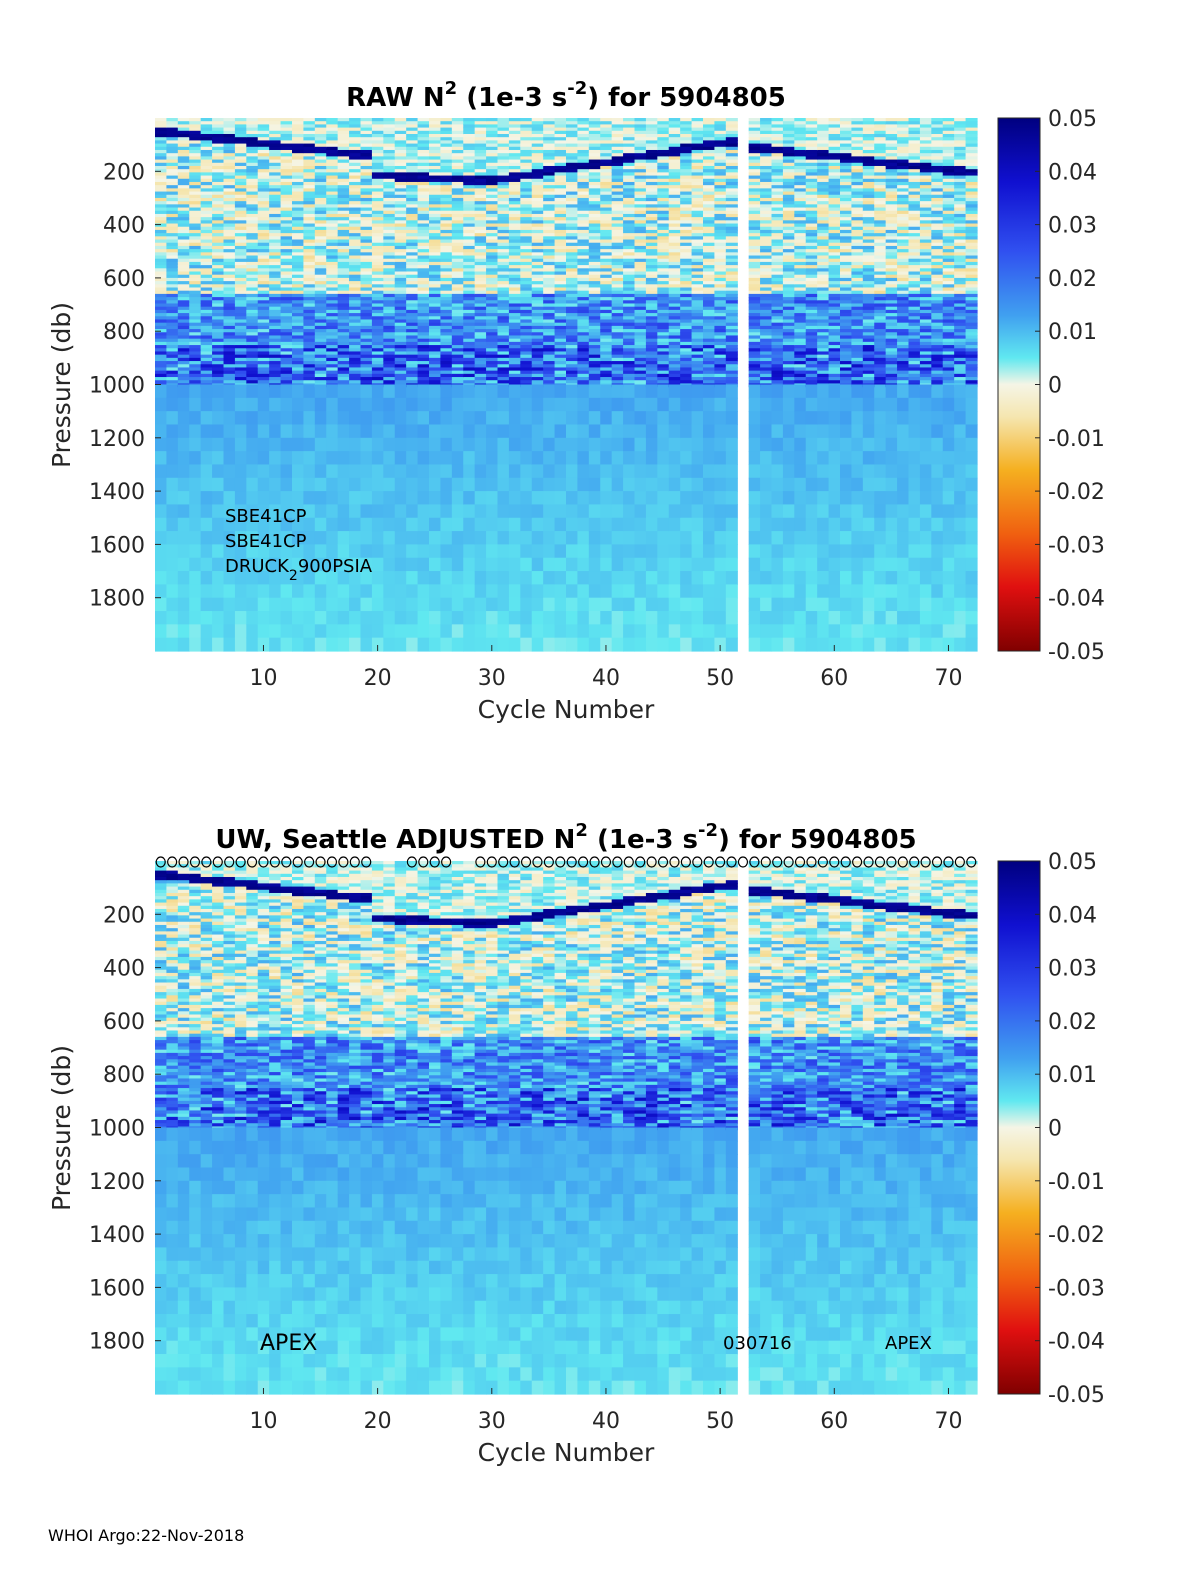  What do you see at coordinates (1072, 1022) in the screenshot?
I see `colorbar-tick-label: 0.02` at bounding box center [1072, 1022].